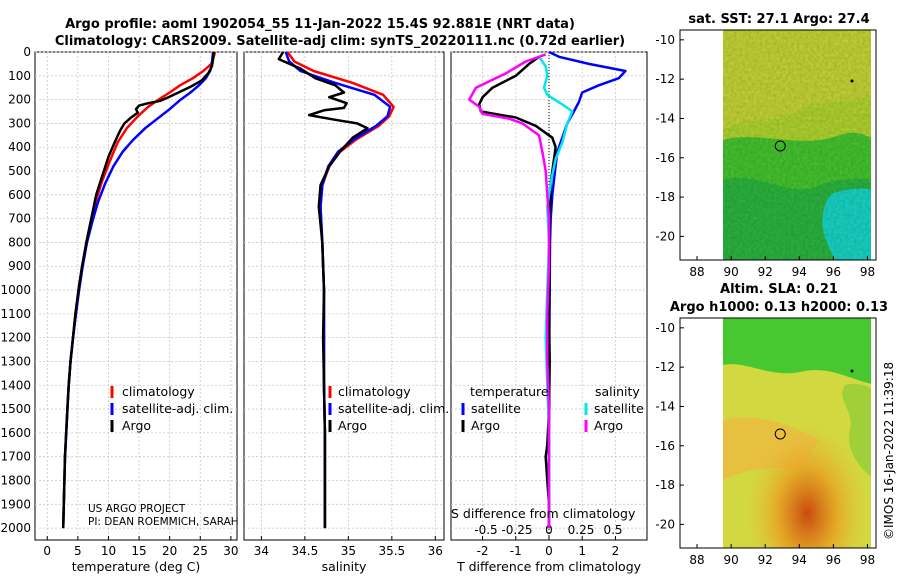  What do you see at coordinates (136, 566) in the screenshot?
I see `temperature-axis-label: temperature (deg C)` at bounding box center [136, 566].